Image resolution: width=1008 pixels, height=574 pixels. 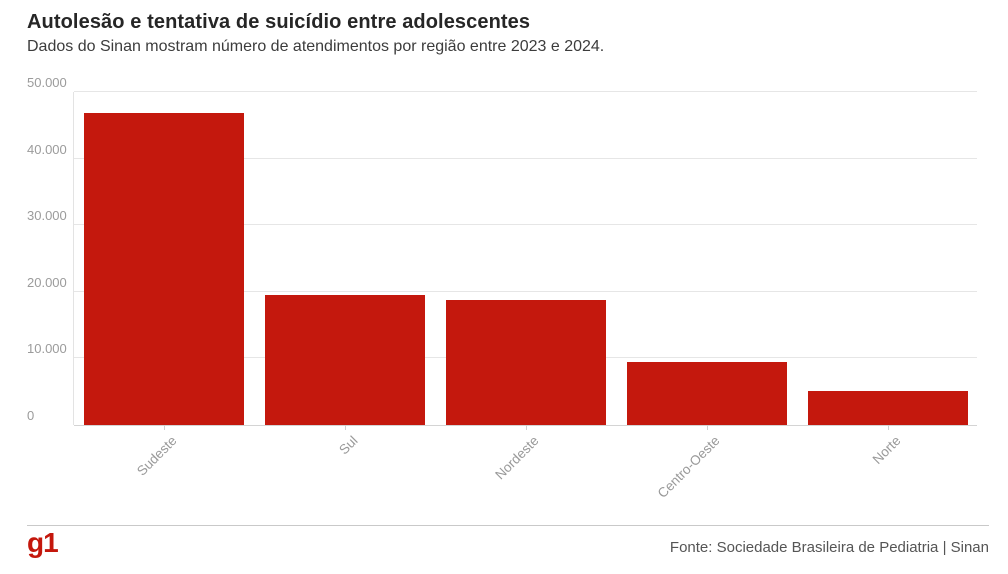 What do you see at coordinates (517, 458) in the screenshot?
I see `x-axis-label-nordeste: Nordeste` at bounding box center [517, 458].